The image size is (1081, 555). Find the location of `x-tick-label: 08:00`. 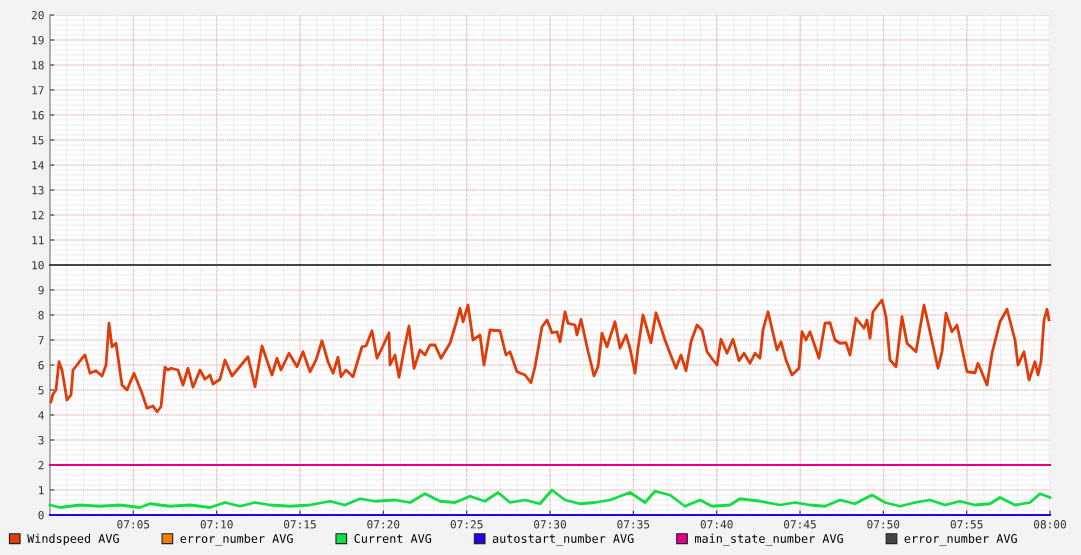

x-tick-label: 08:00 is located at coordinates (1050, 524).